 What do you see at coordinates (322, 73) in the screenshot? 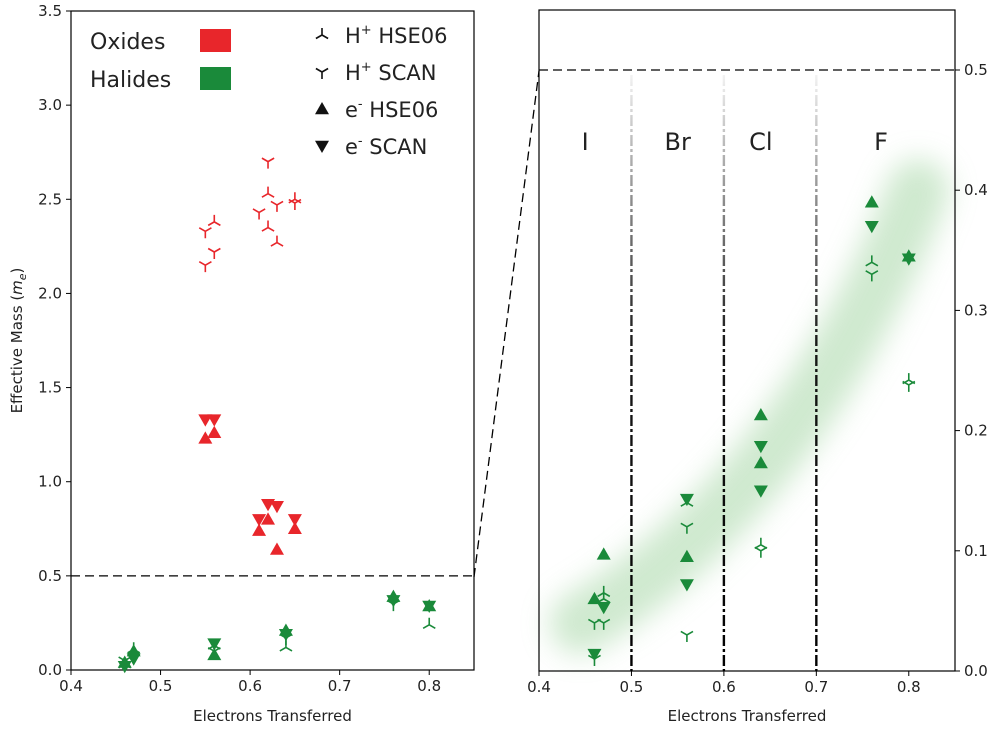
I see `legend-marker-tri_down` at bounding box center [322, 73].